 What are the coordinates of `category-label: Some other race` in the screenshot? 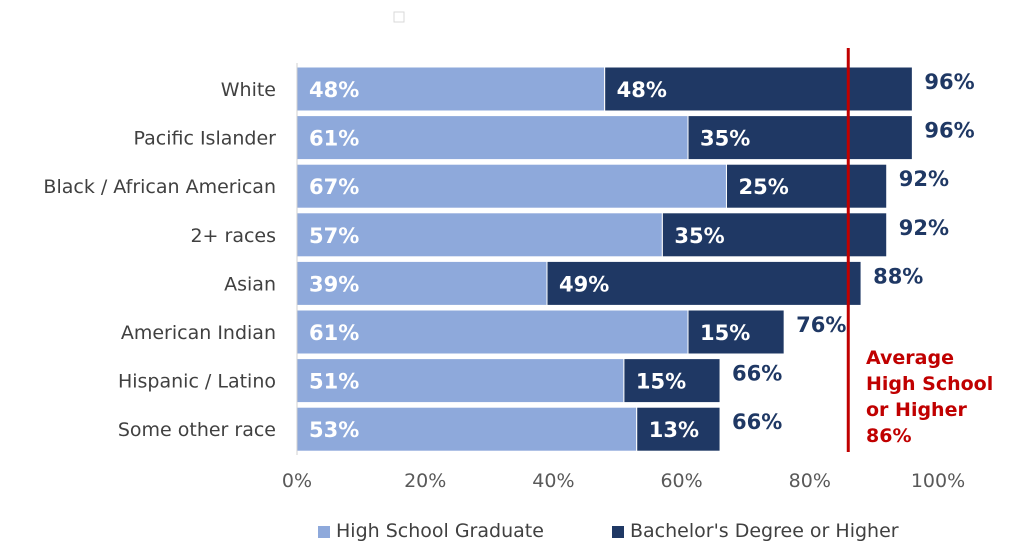 It's located at (197, 430).